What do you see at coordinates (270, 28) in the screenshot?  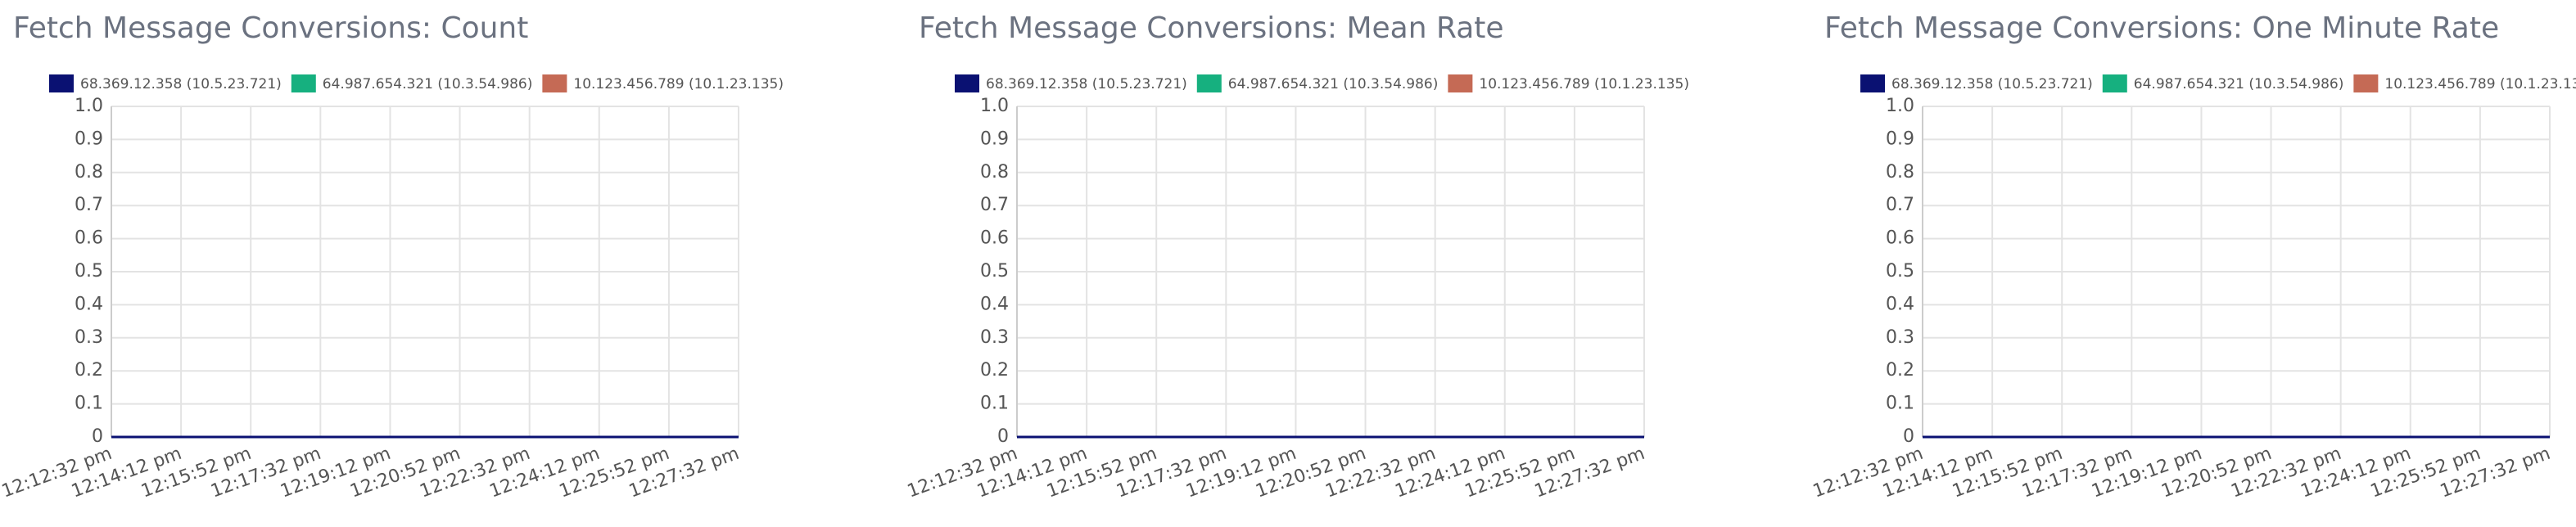 I see `chart-title: Fetch Message Conversions: Count` at bounding box center [270, 28].